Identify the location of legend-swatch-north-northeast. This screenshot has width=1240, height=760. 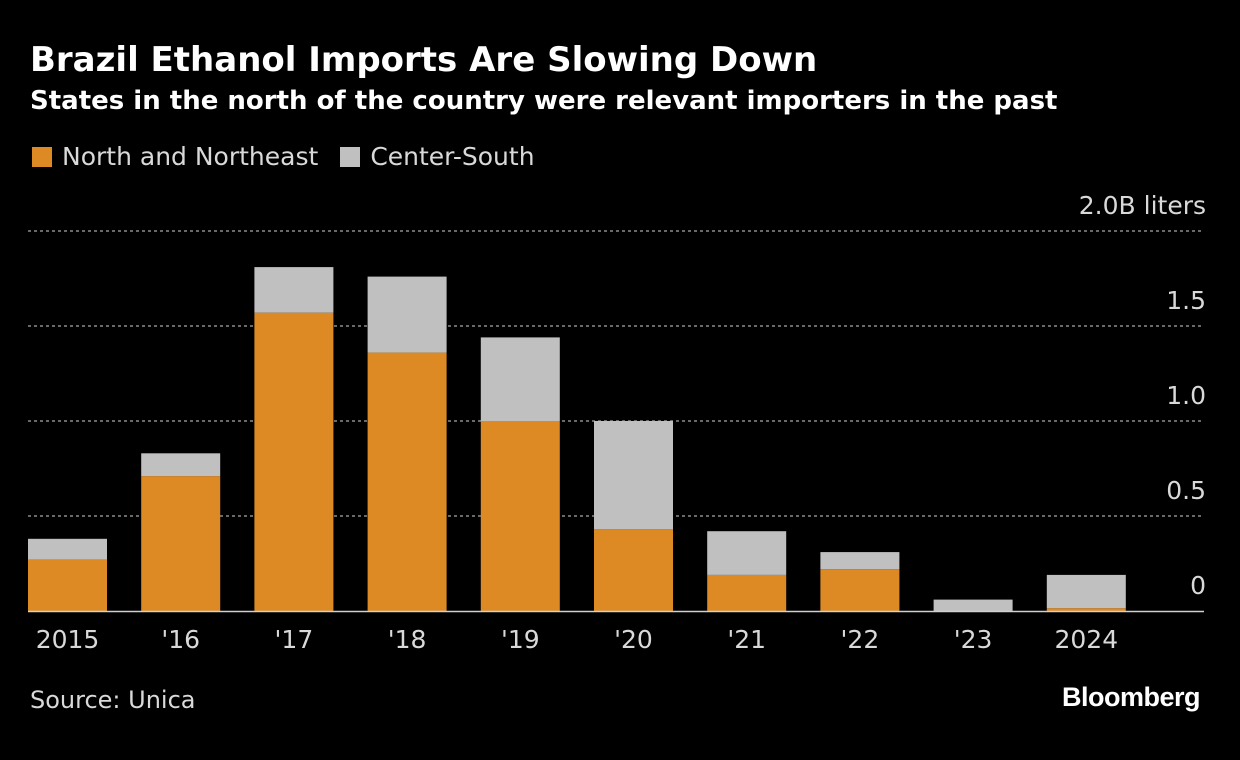
(42, 156).